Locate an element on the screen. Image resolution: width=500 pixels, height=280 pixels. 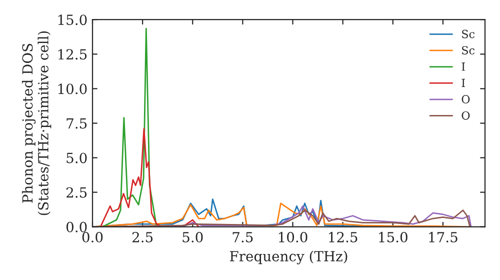
y-tick-label: 5.0 is located at coordinates (76, 158).